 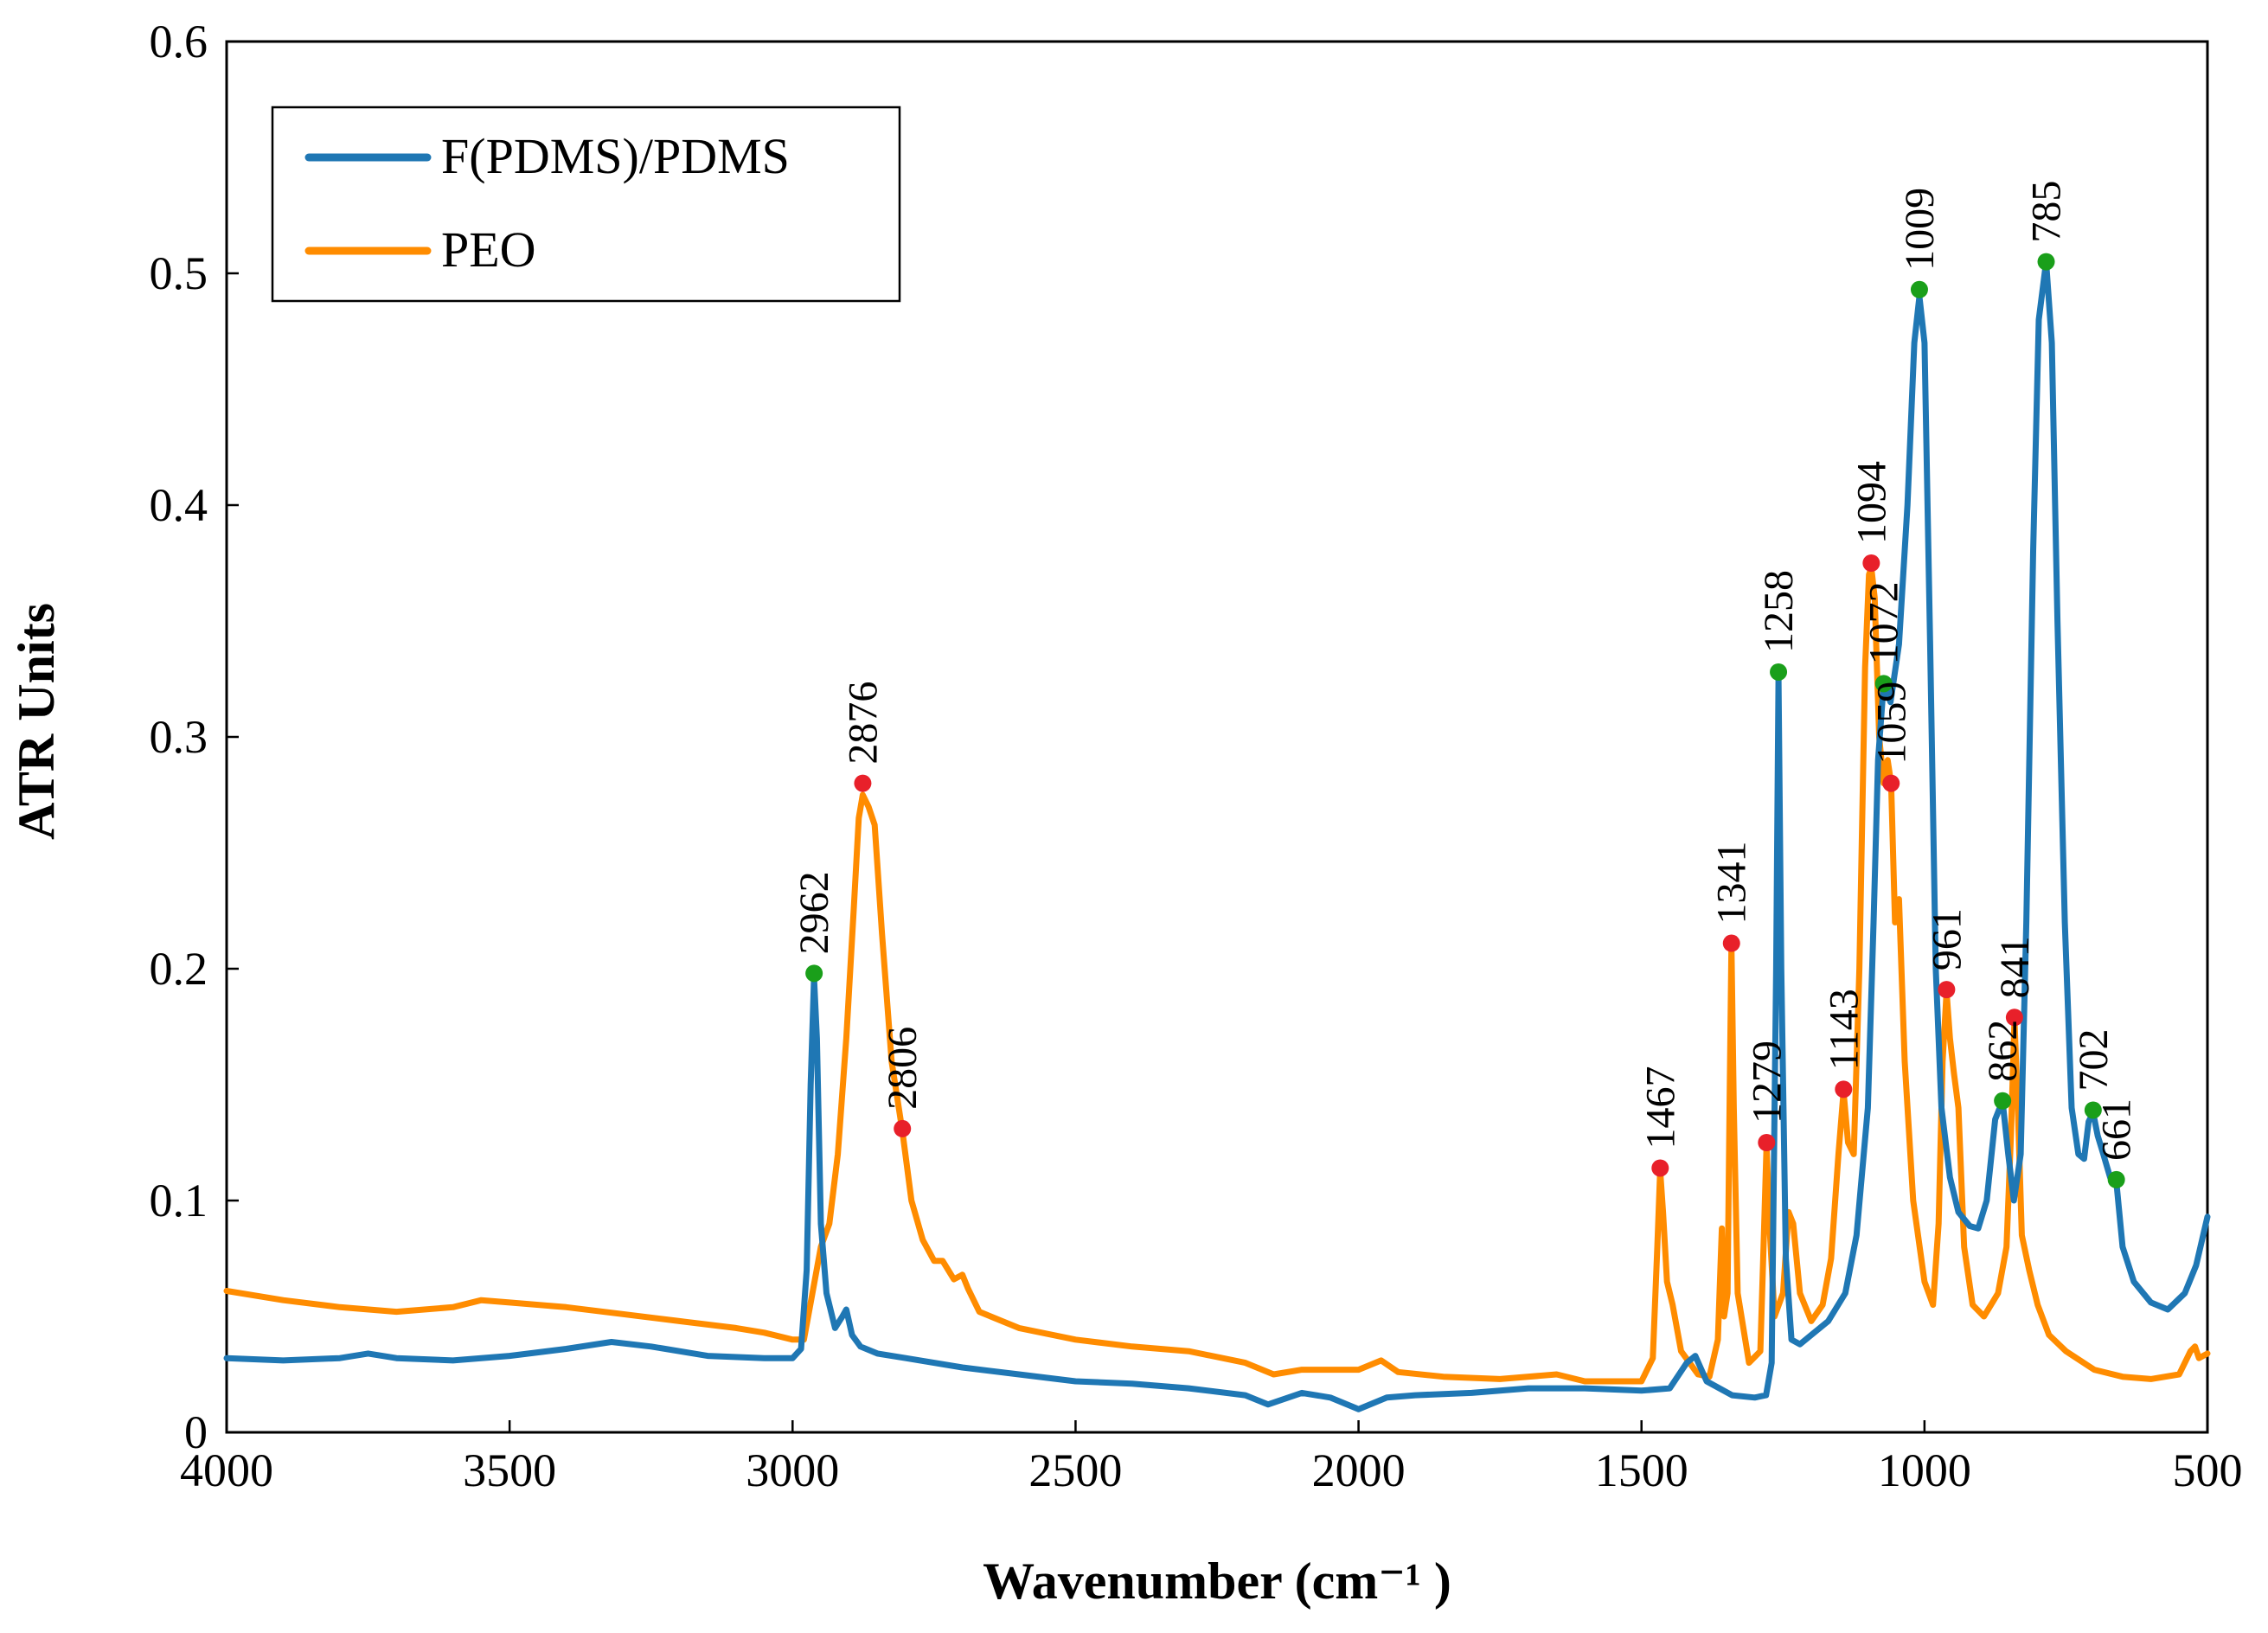 I want to click on y-tick-label: 0.6, so click(x=179, y=42).